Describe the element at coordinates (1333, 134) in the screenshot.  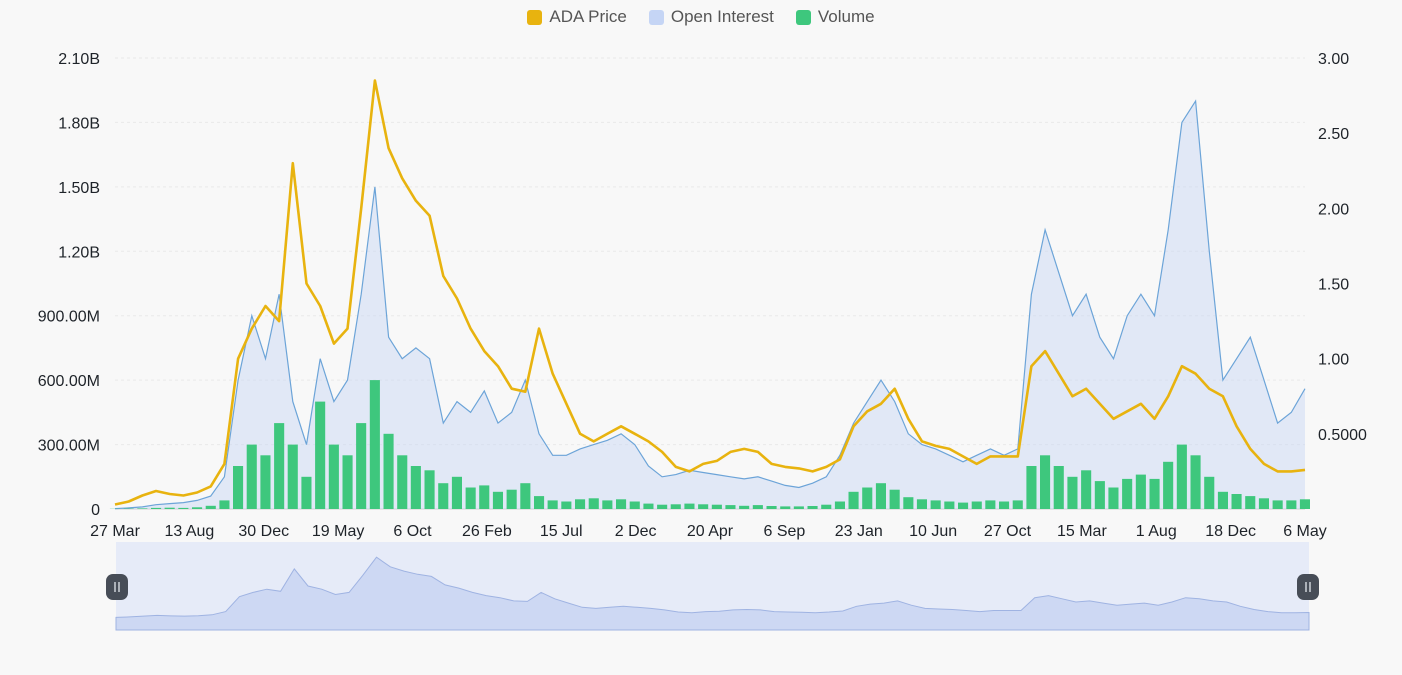
I see `y-right-tick-label: 2.50` at that location.